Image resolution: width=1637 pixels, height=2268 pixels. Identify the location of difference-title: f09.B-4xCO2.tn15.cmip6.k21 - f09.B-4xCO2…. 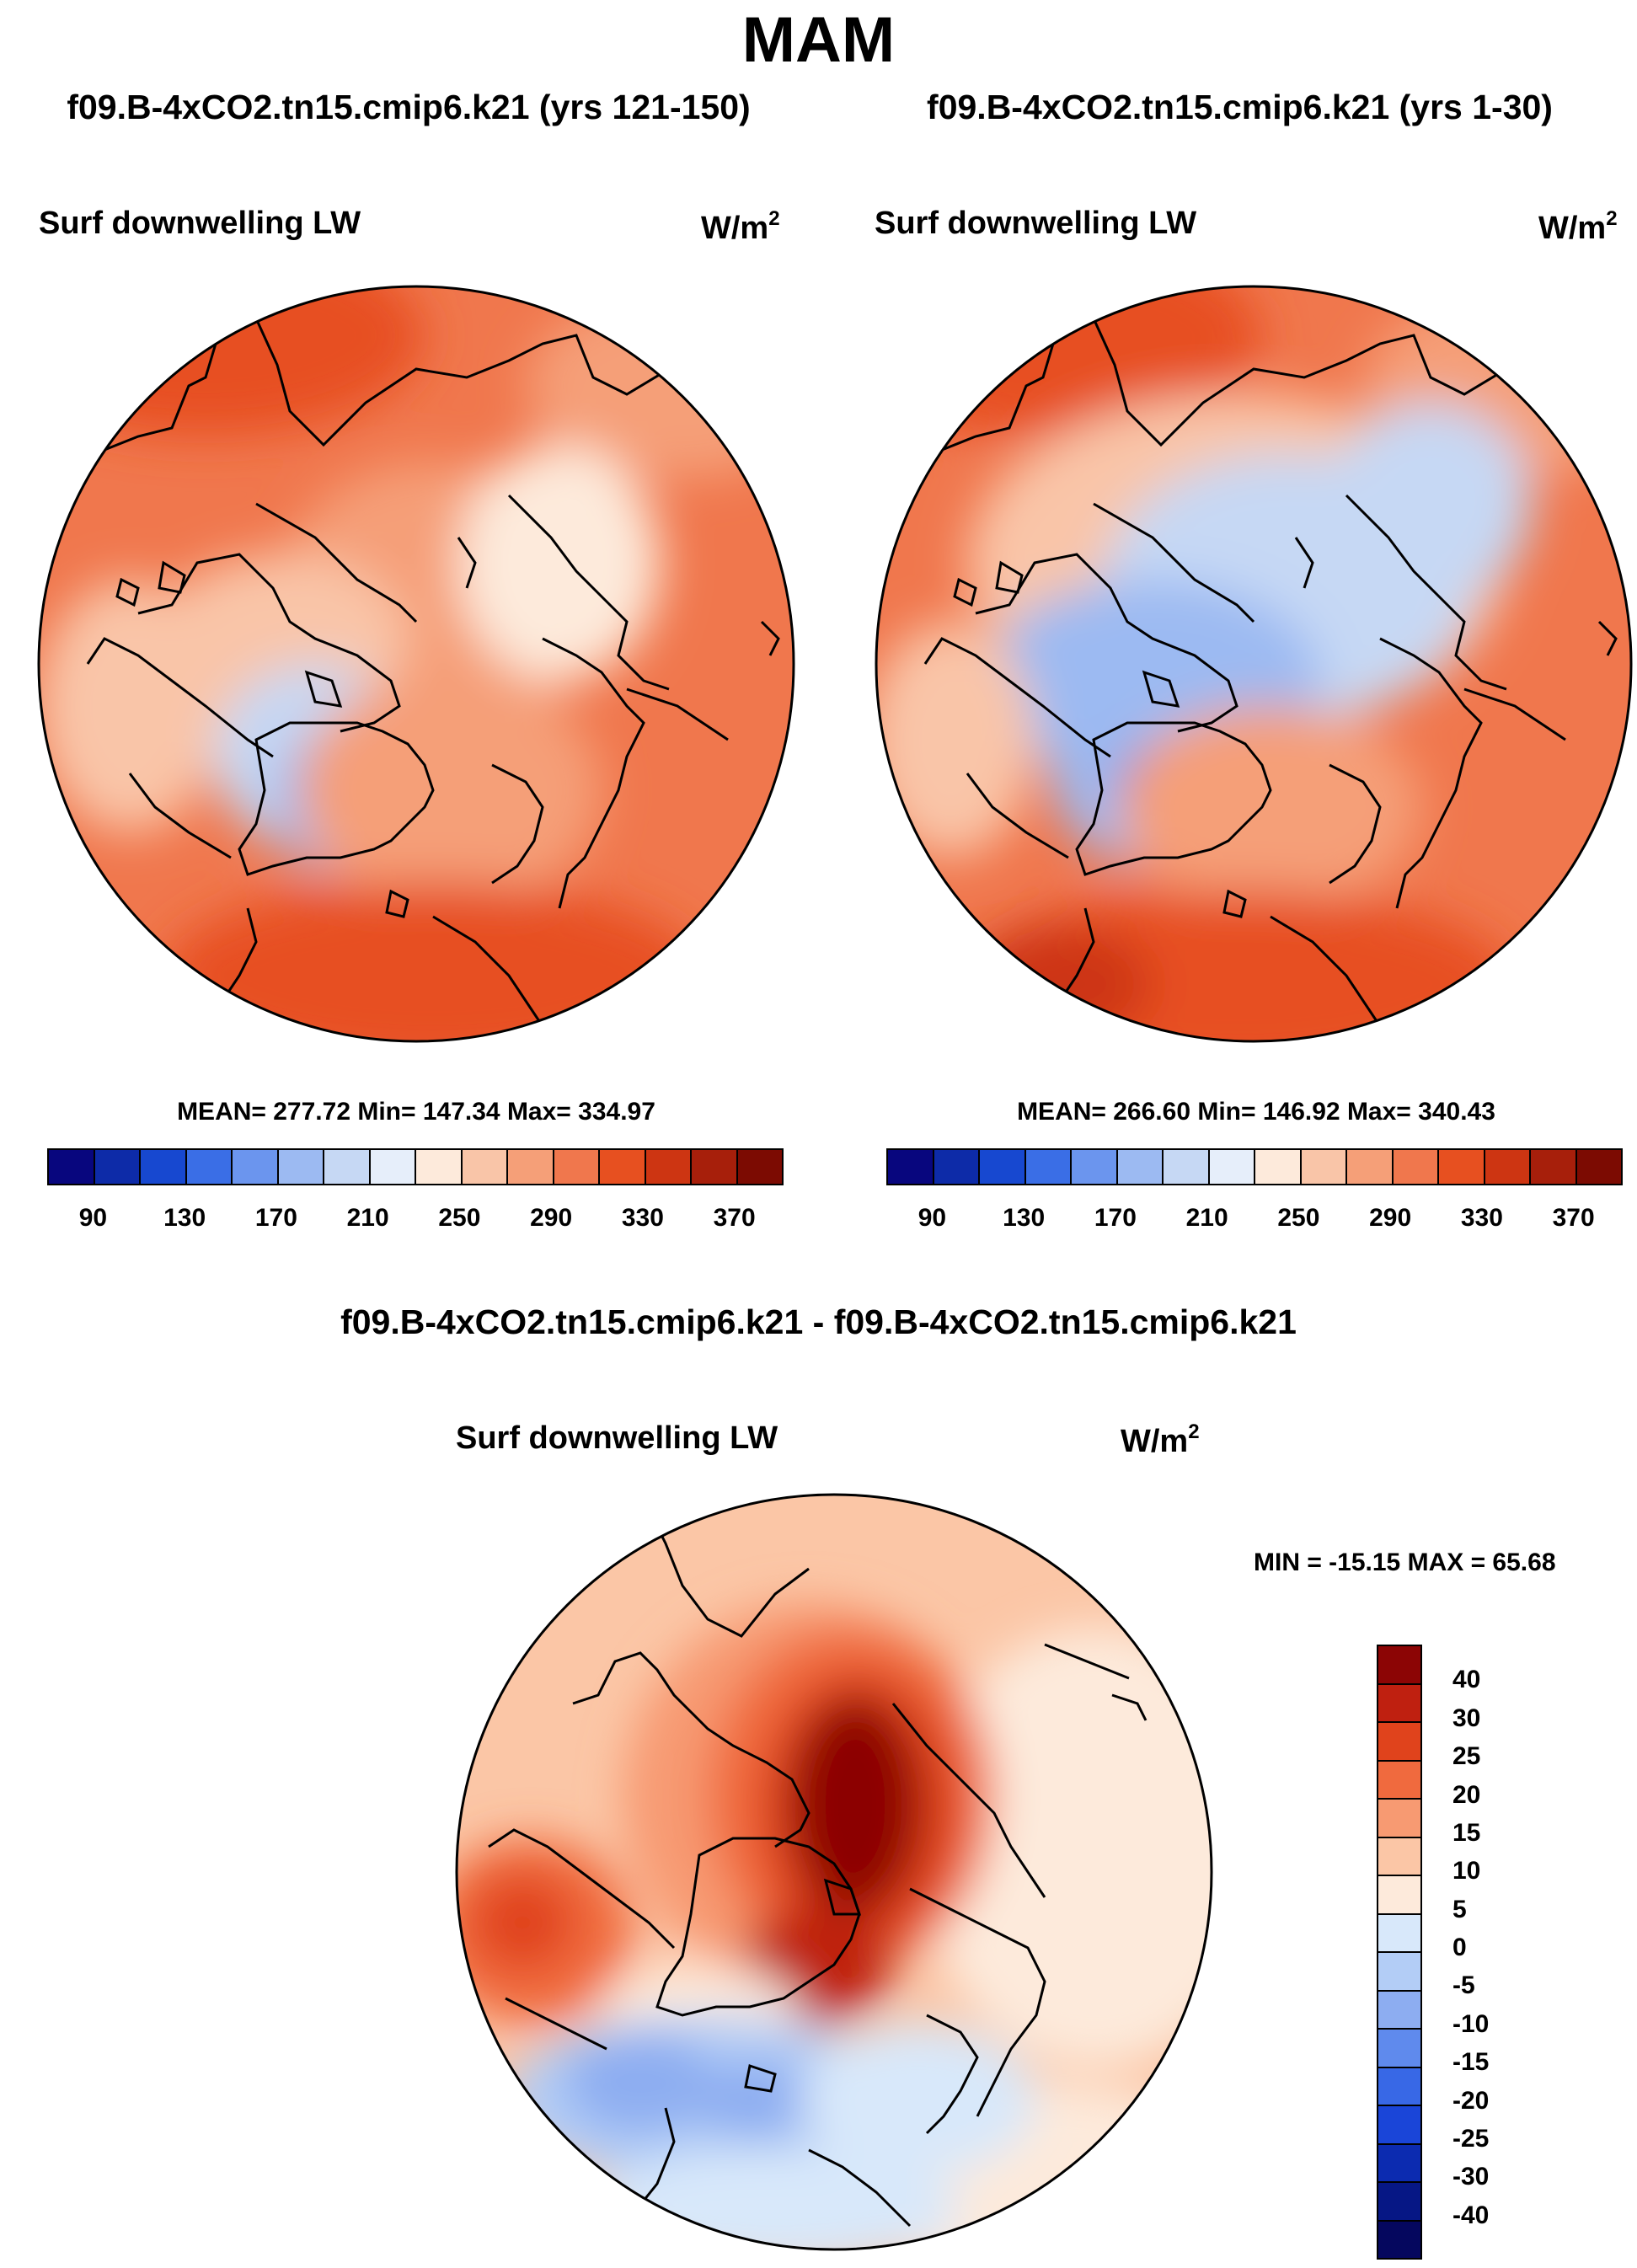
(818, 1322).